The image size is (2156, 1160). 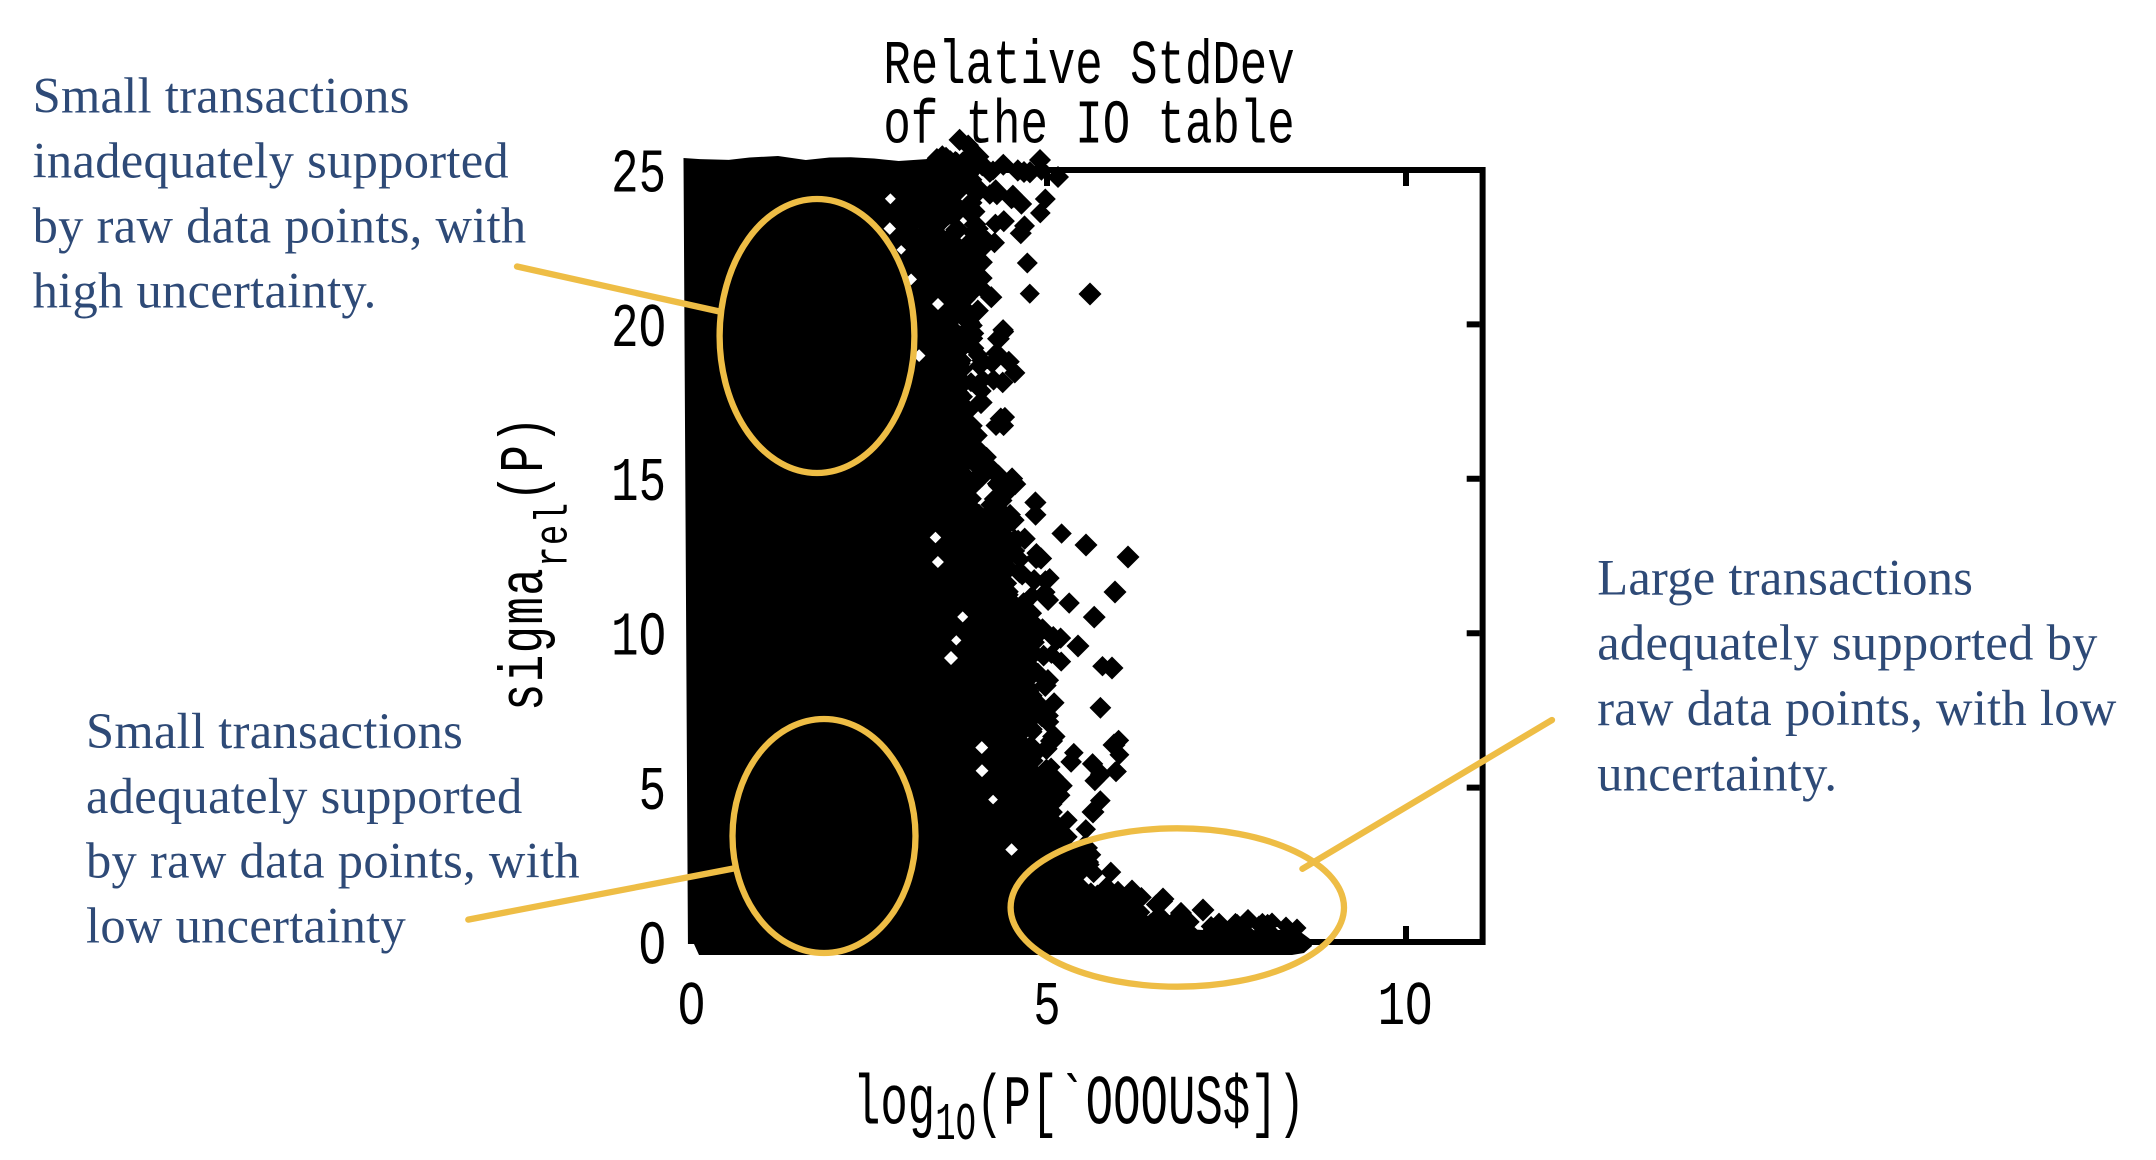 What do you see at coordinates (638, 331) in the screenshot?
I see `svg-text: 2O` at bounding box center [638, 331].